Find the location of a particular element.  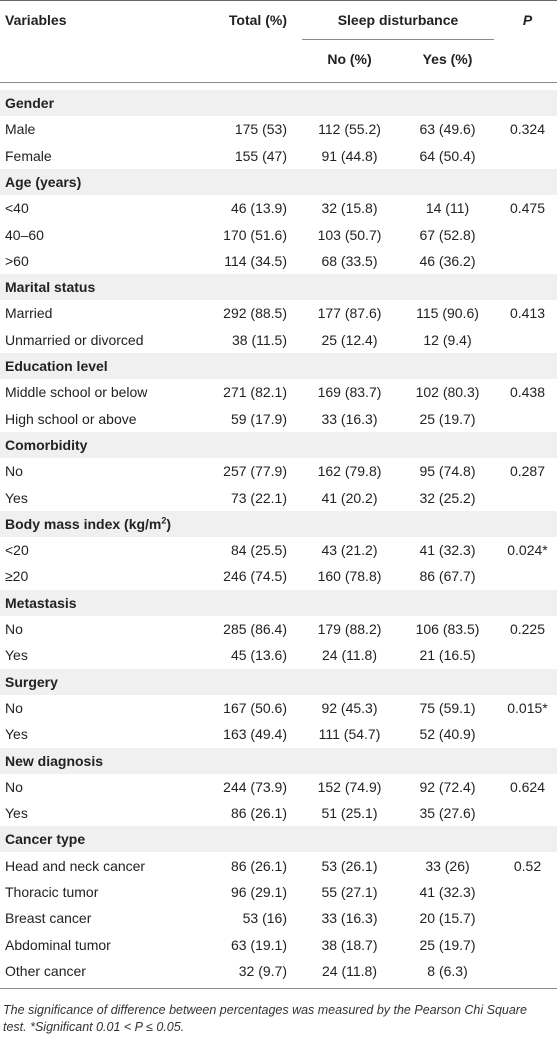

row-label: Unmarried or divorced is located at coordinates (74, 339).